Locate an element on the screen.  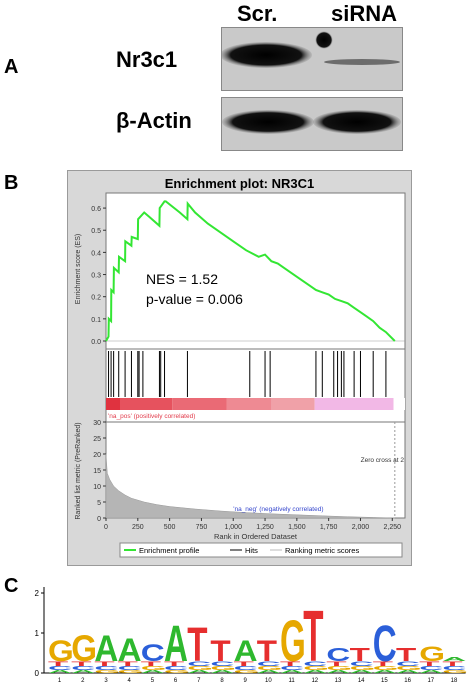
zero-cross-label: Zero cross at 2 is located at coordinates (383, 460).